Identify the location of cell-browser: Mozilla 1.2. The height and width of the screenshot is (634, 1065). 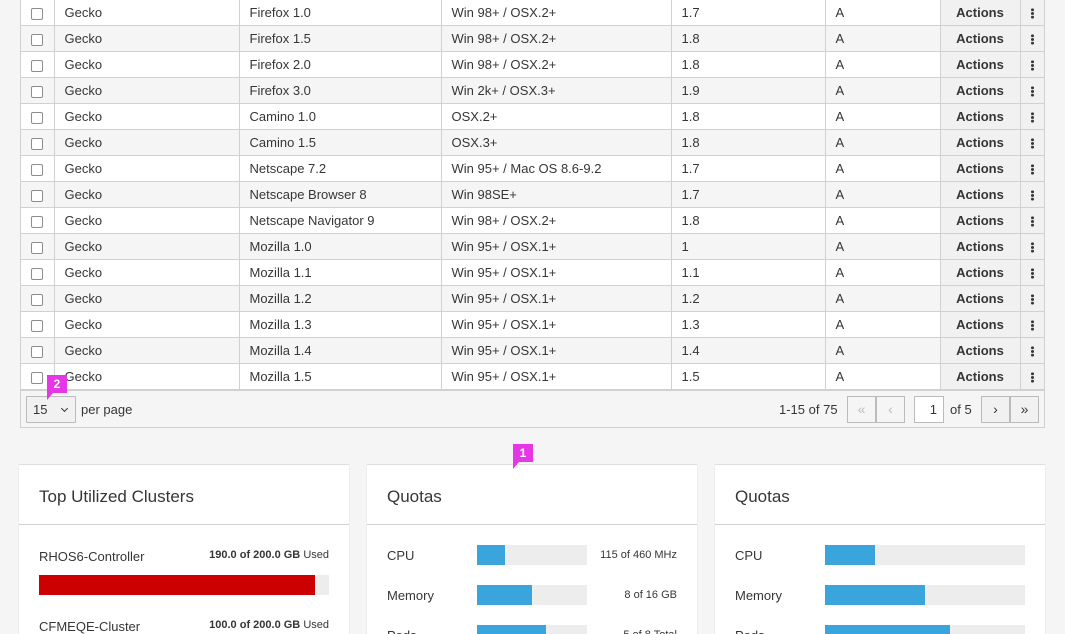
(340, 298).